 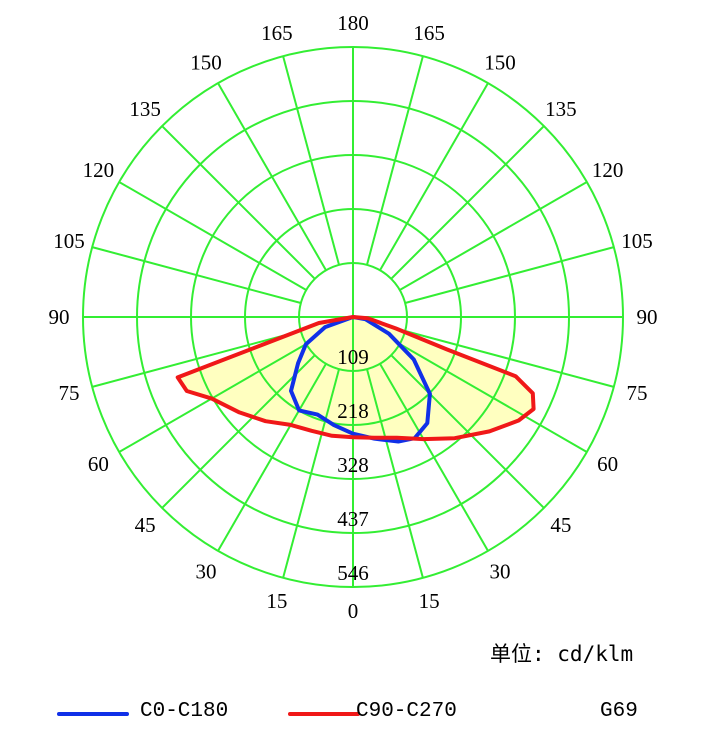 I want to click on radial-tick-label: 109, so click(x=353, y=357).